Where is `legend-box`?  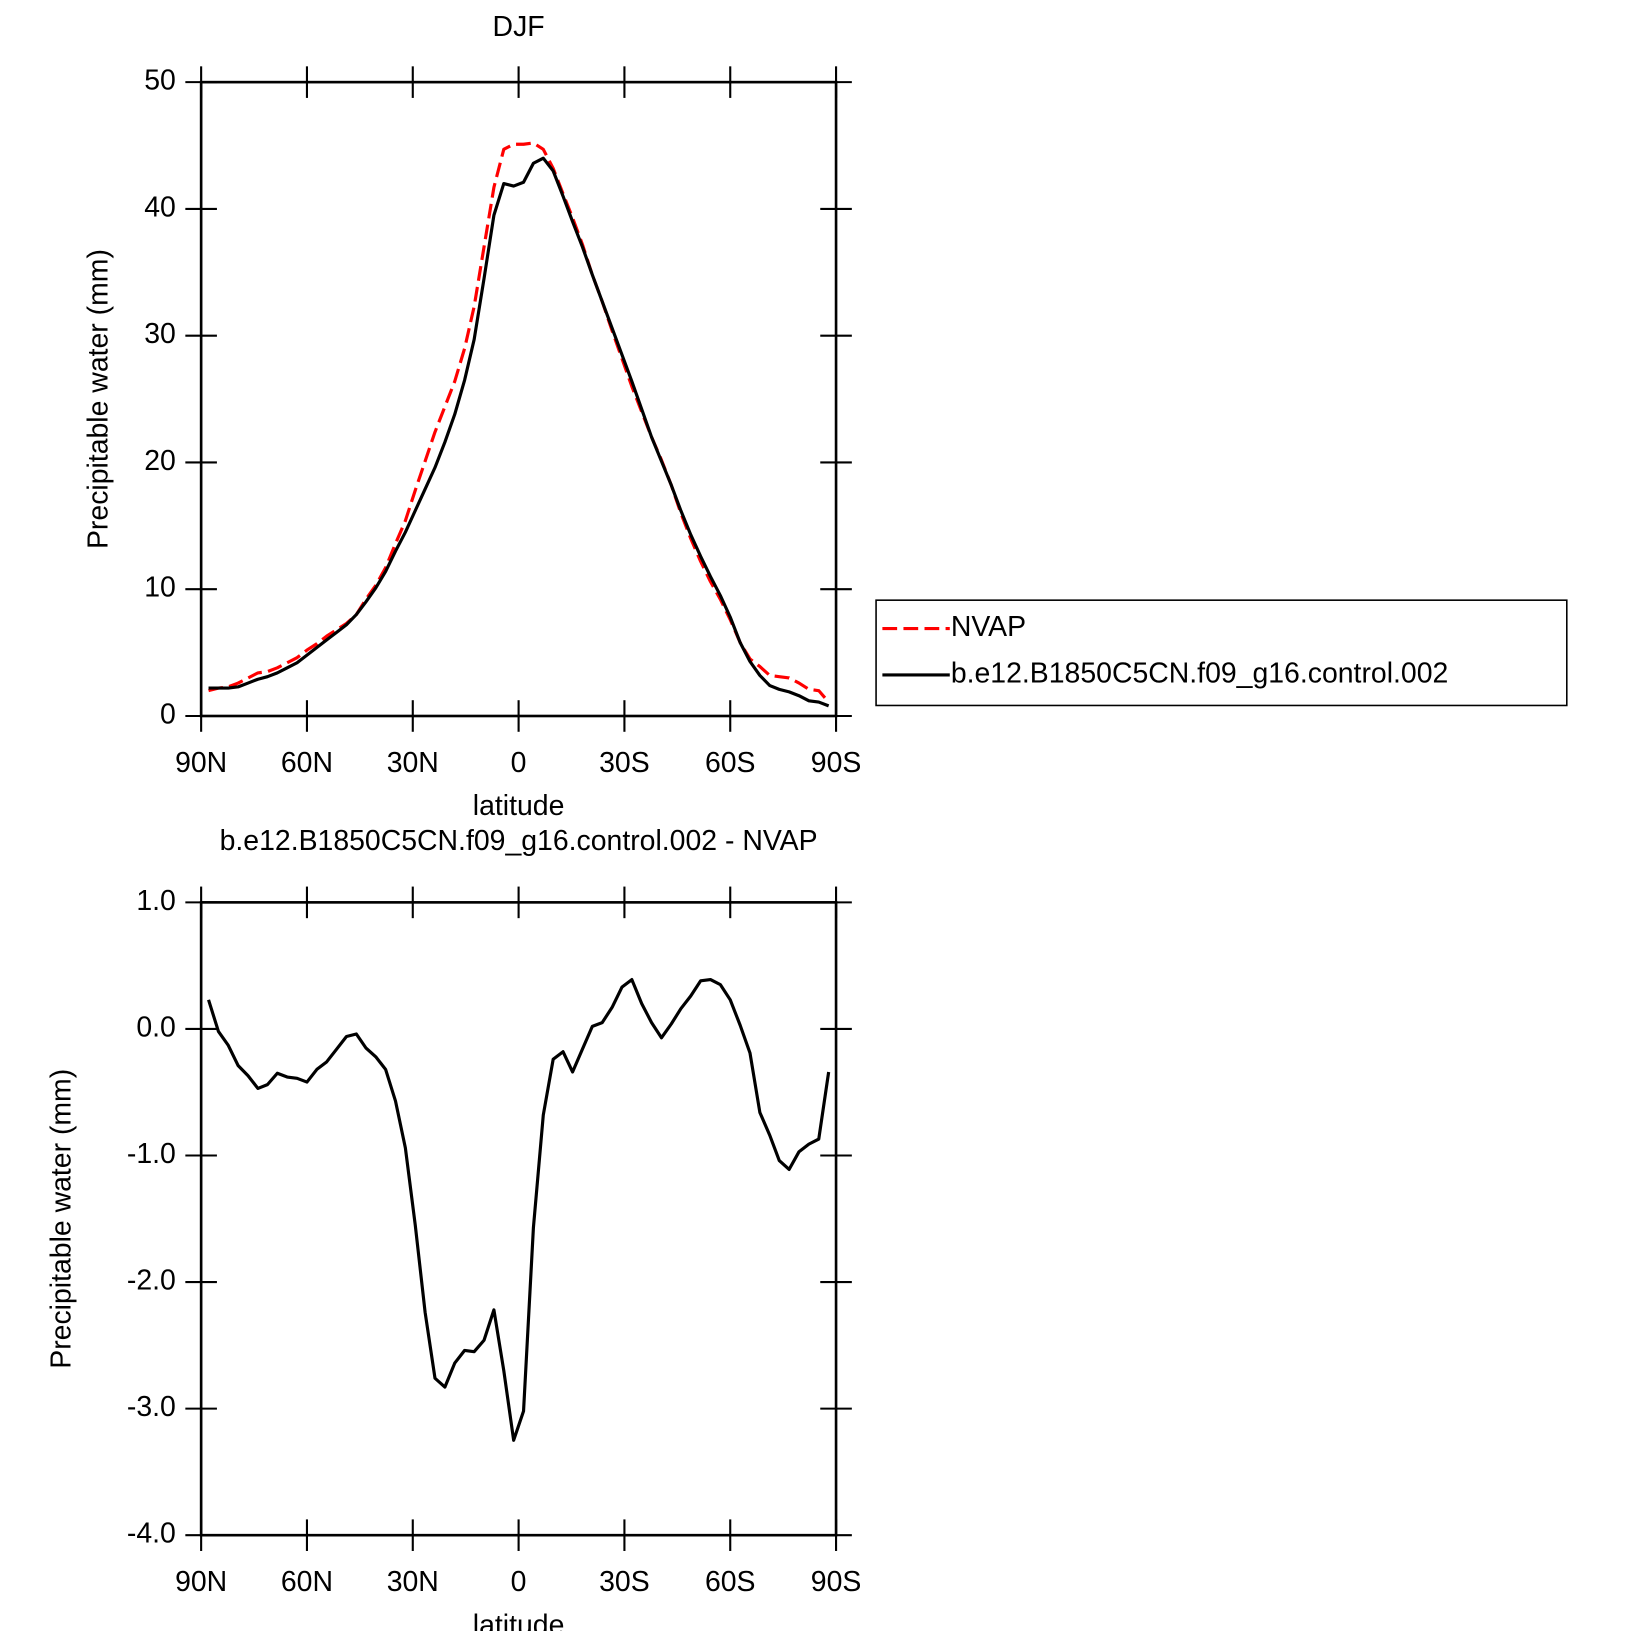 legend-box is located at coordinates (1221, 653).